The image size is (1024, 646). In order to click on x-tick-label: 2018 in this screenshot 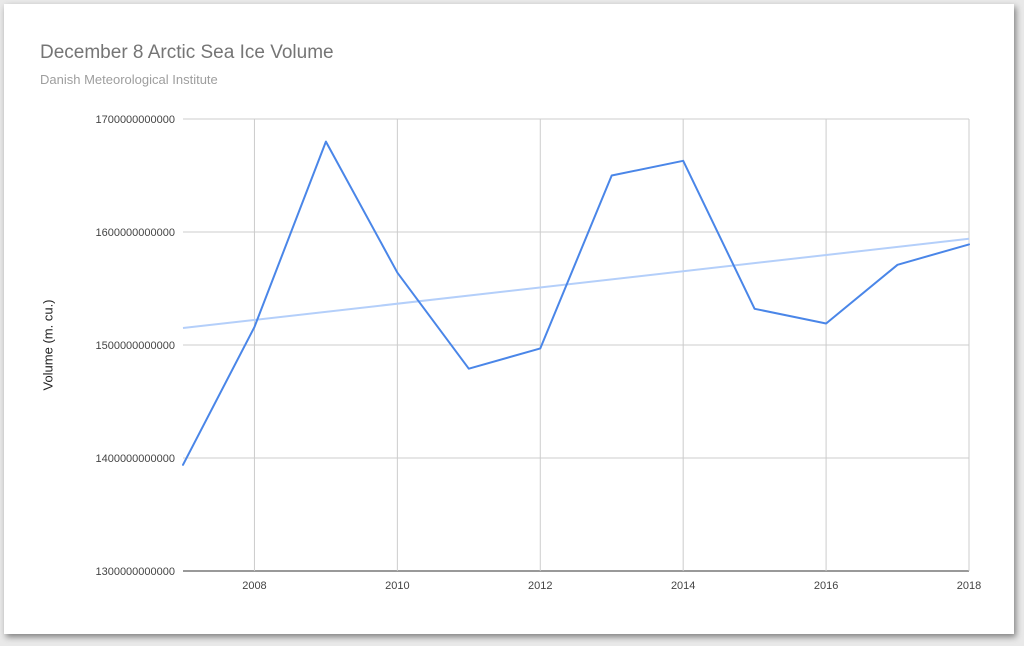, I will do `click(969, 586)`.